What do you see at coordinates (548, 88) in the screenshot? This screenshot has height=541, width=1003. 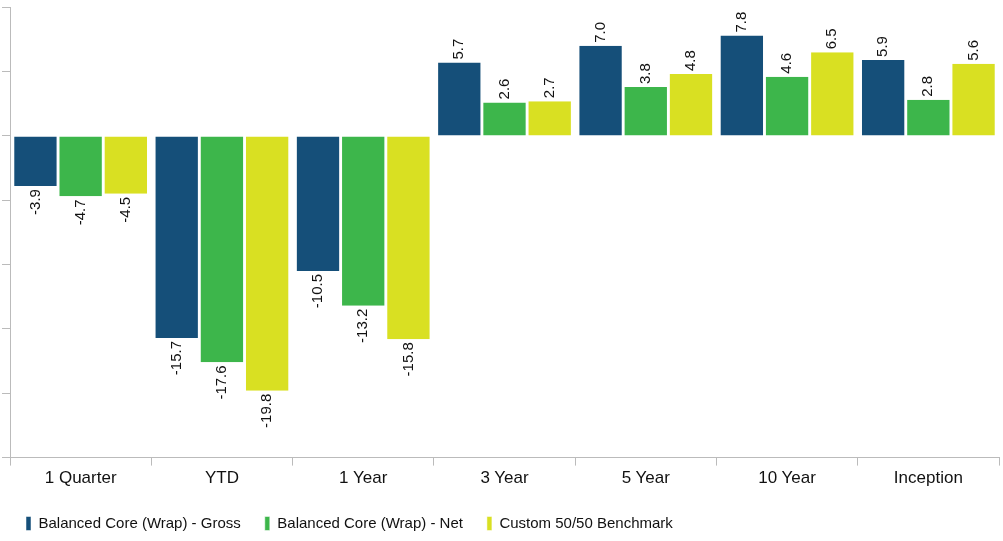 I see `data-label: 2.7` at bounding box center [548, 88].